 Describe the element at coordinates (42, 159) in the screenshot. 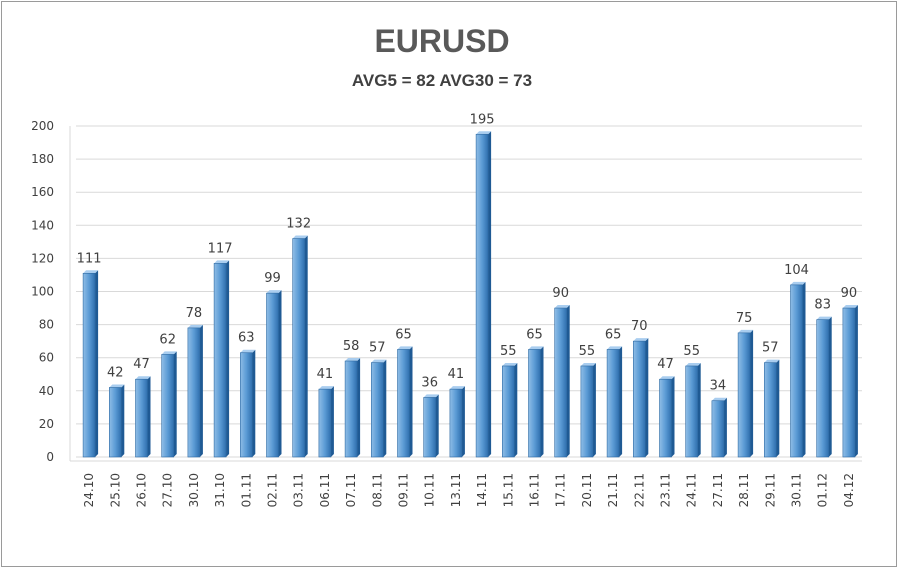

I see `y-tick-label: 180` at that location.